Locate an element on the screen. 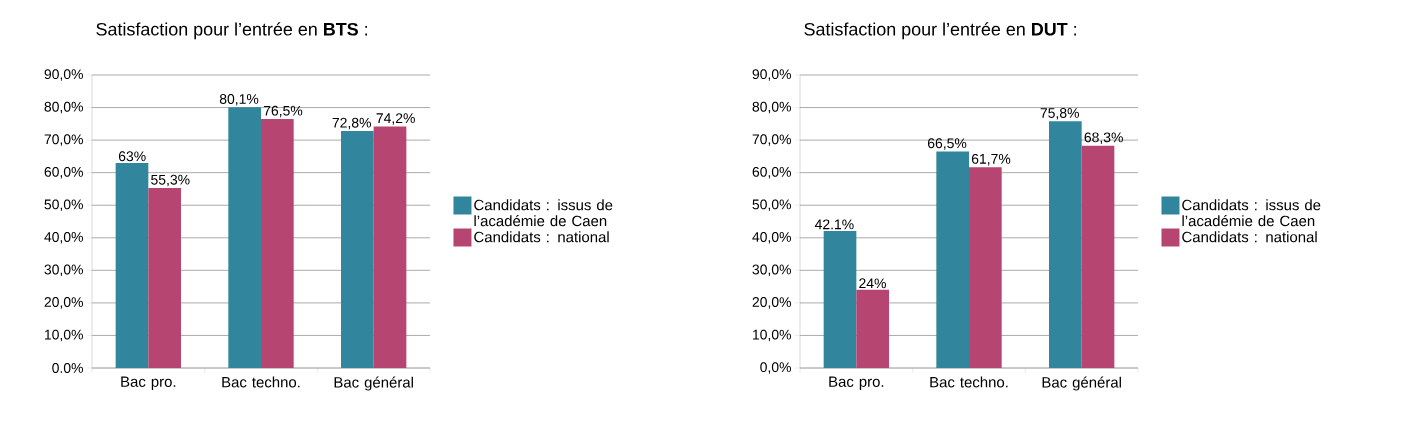 Image resolution: width=1428 pixels, height=421 pixels. data-label: 63% is located at coordinates (132, 156).